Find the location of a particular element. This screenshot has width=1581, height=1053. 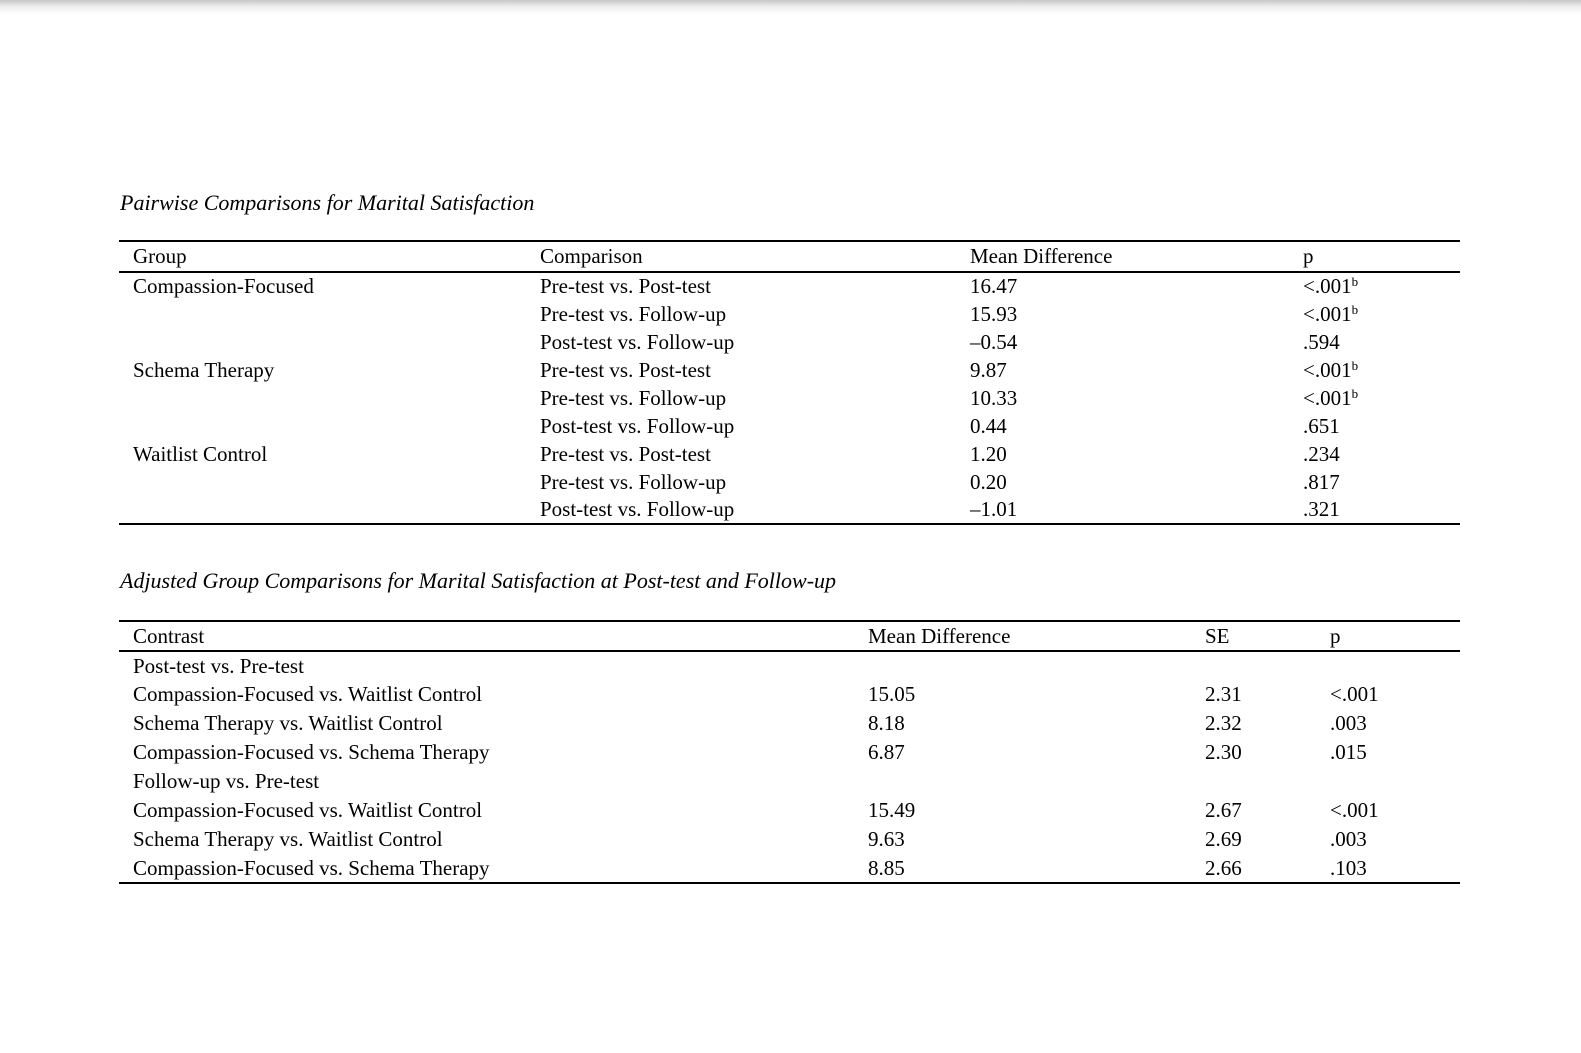

cell-group: Compassion-Focused is located at coordinates (223, 286).